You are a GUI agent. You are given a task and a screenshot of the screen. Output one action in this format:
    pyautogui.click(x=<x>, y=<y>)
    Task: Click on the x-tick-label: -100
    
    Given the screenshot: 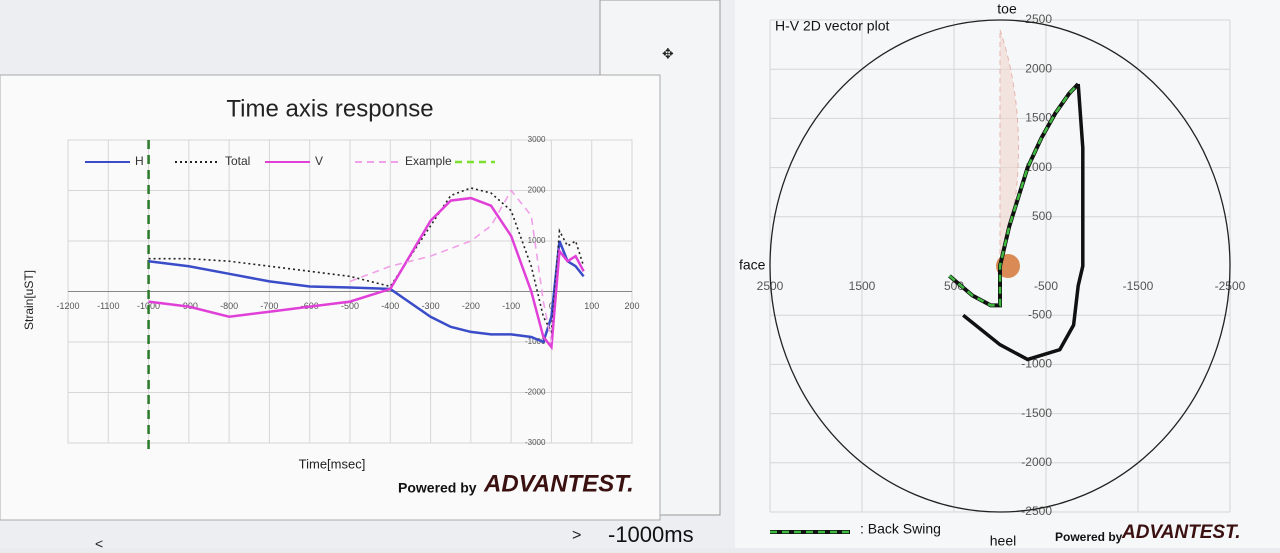 What is the action you would take?
    pyautogui.click(x=511, y=306)
    